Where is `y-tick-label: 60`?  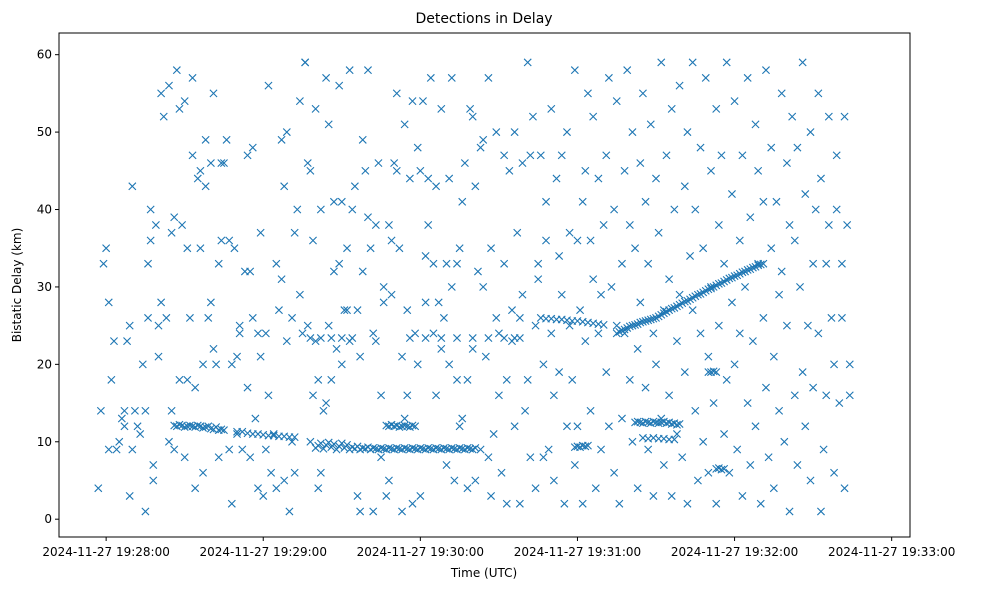
y-tick-label: 60 is located at coordinates (44, 55).